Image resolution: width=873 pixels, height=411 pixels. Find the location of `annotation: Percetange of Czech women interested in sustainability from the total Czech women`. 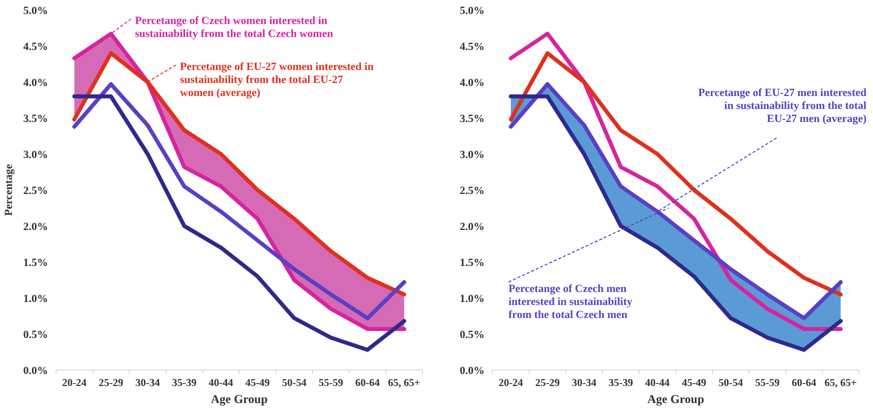

annotation: Percetange of Czech women interested in sustainability from the total Czech women is located at coordinates (234, 27).